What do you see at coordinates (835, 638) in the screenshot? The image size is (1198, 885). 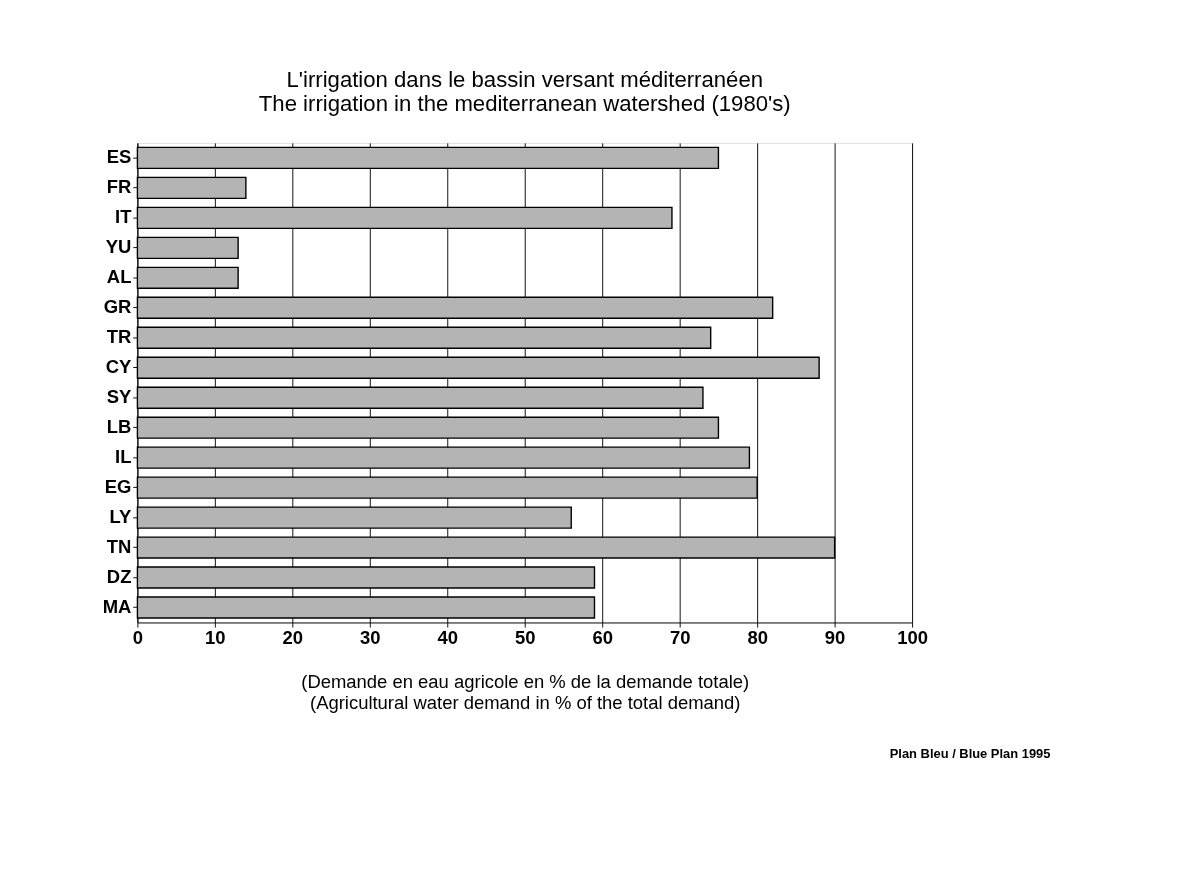 I see `x-tick-label: 90` at bounding box center [835, 638].